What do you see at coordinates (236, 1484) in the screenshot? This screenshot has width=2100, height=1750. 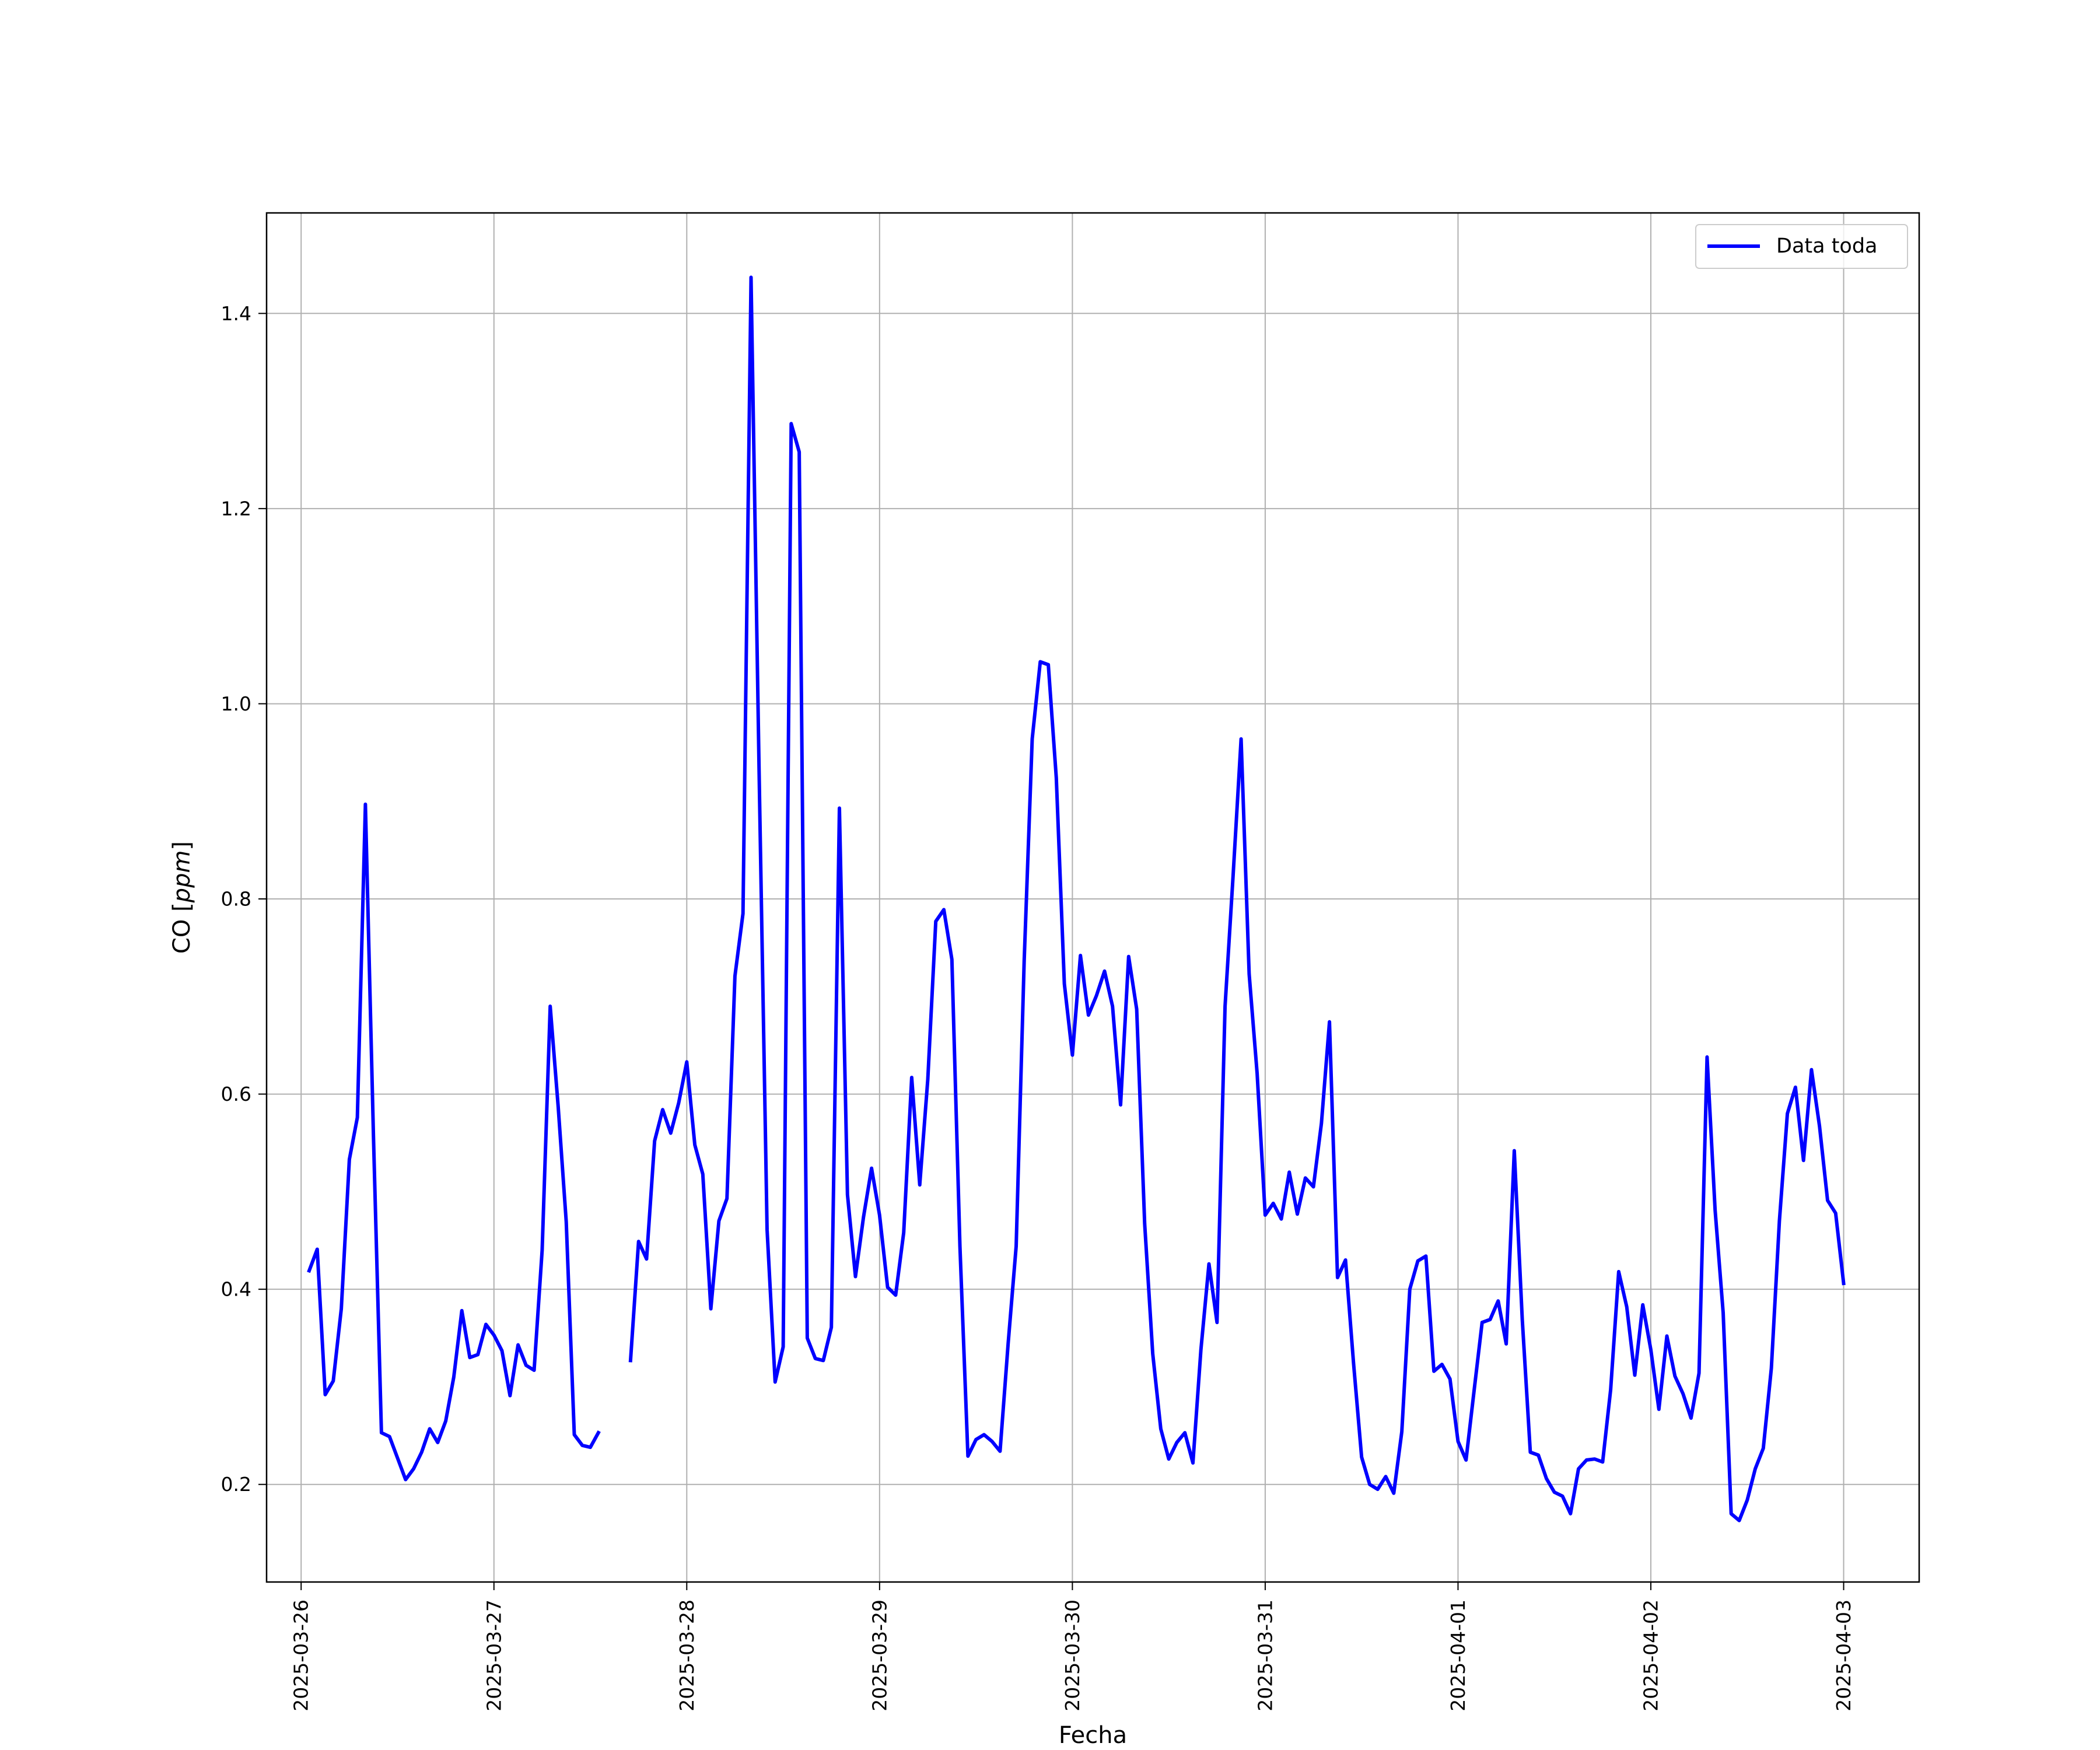 I see `y-tick-label: 0.2` at bounding box center [236, 1484].